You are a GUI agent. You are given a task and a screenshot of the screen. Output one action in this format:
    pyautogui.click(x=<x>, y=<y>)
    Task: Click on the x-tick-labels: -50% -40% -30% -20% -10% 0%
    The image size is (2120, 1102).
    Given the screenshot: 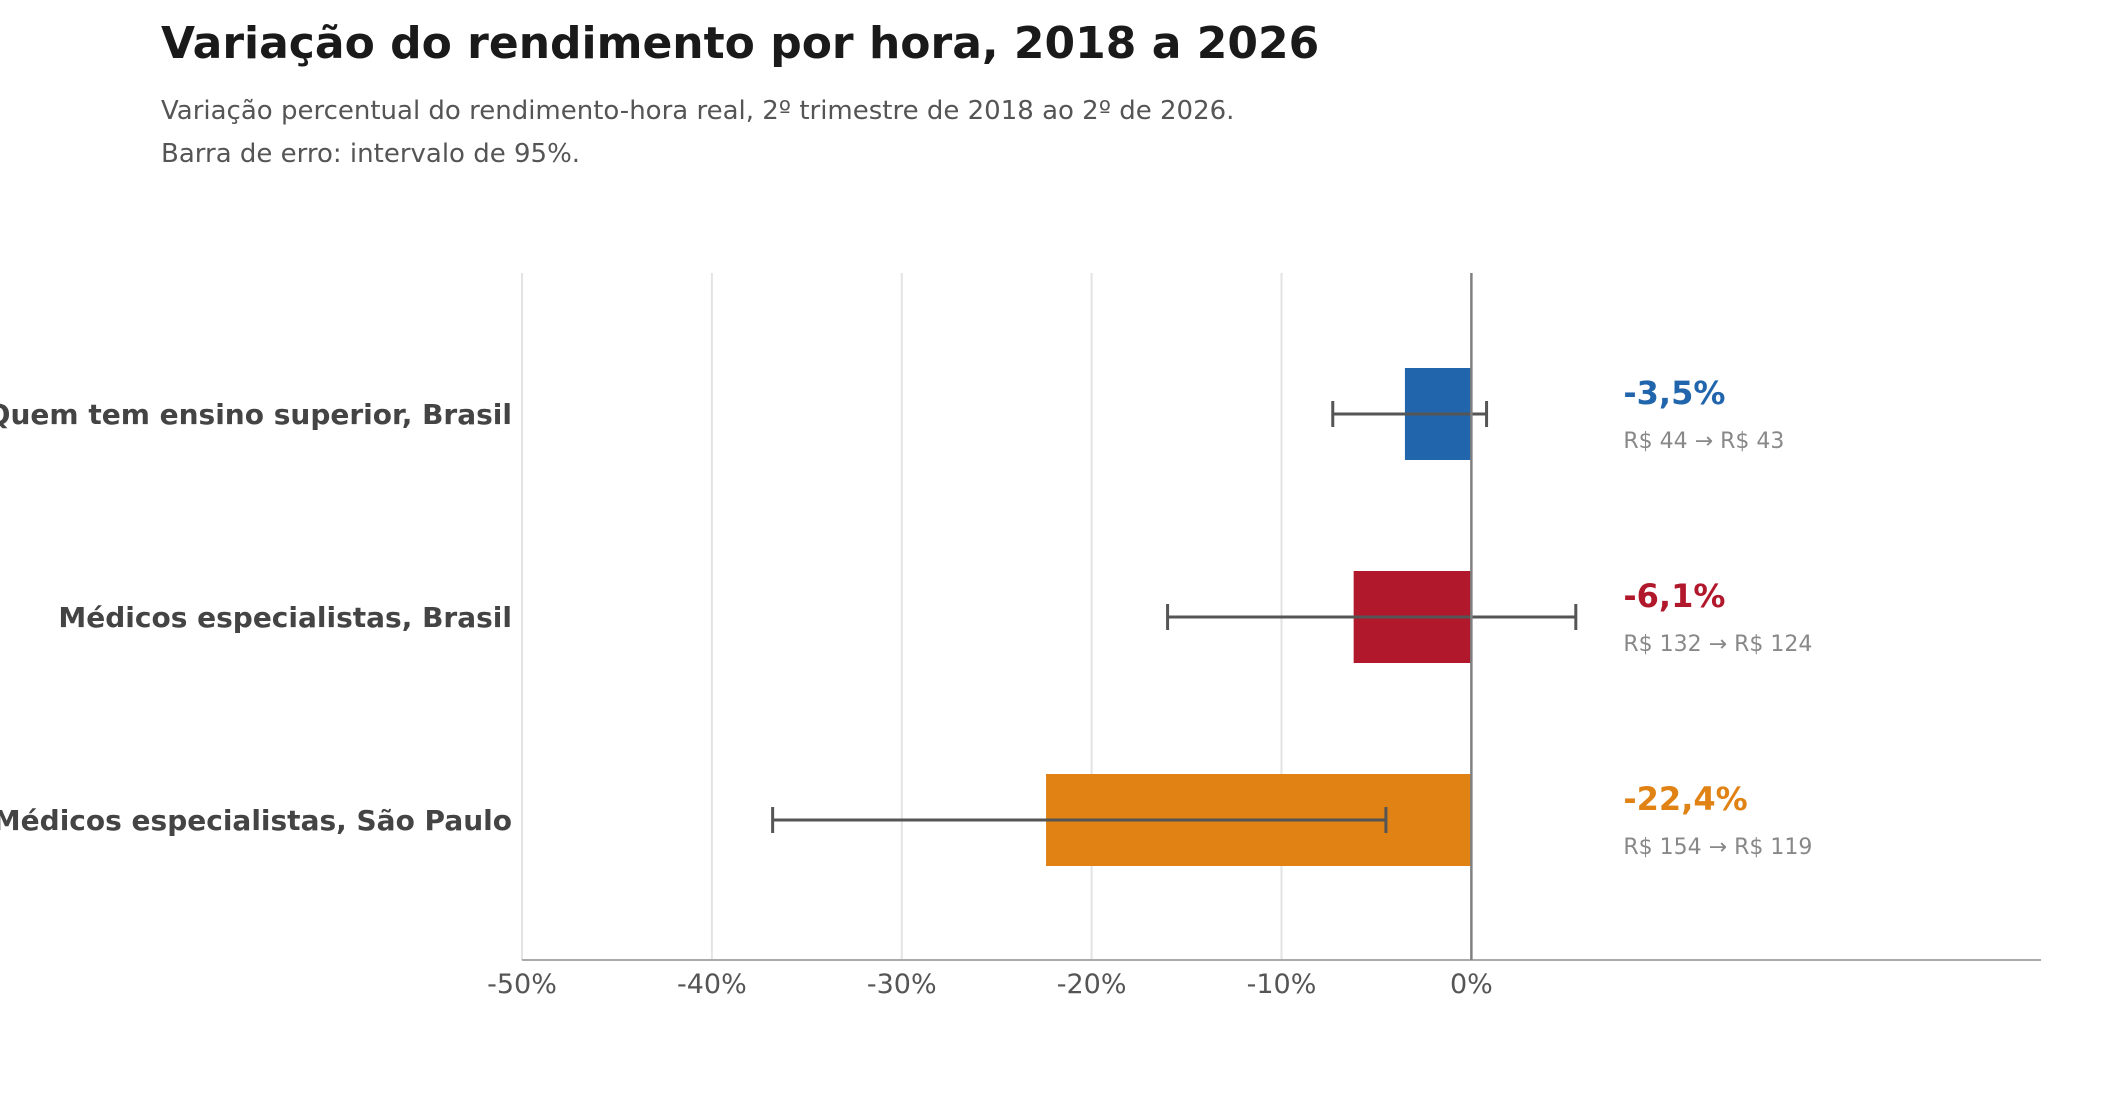 What is the action you would take?
    pyautogui.click(x=990, y=984)
    